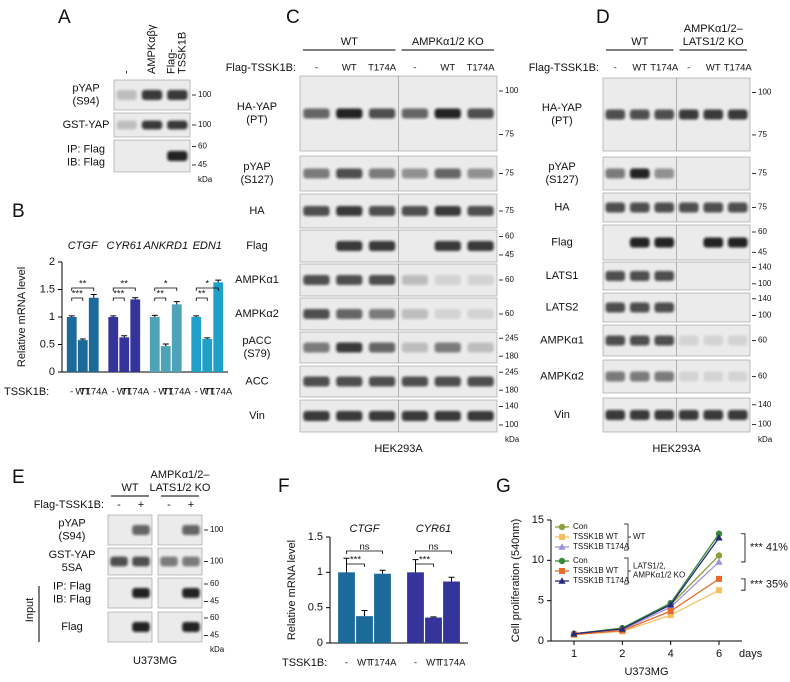  I want to click on mw-marker: 245, so click(512, 371).